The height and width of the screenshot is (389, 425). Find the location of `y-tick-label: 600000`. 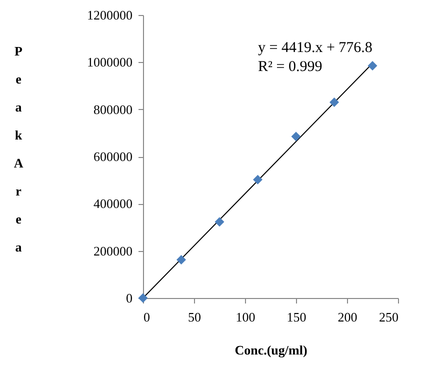

y-tick-label: 600000 is located at coordinates (113, 156).